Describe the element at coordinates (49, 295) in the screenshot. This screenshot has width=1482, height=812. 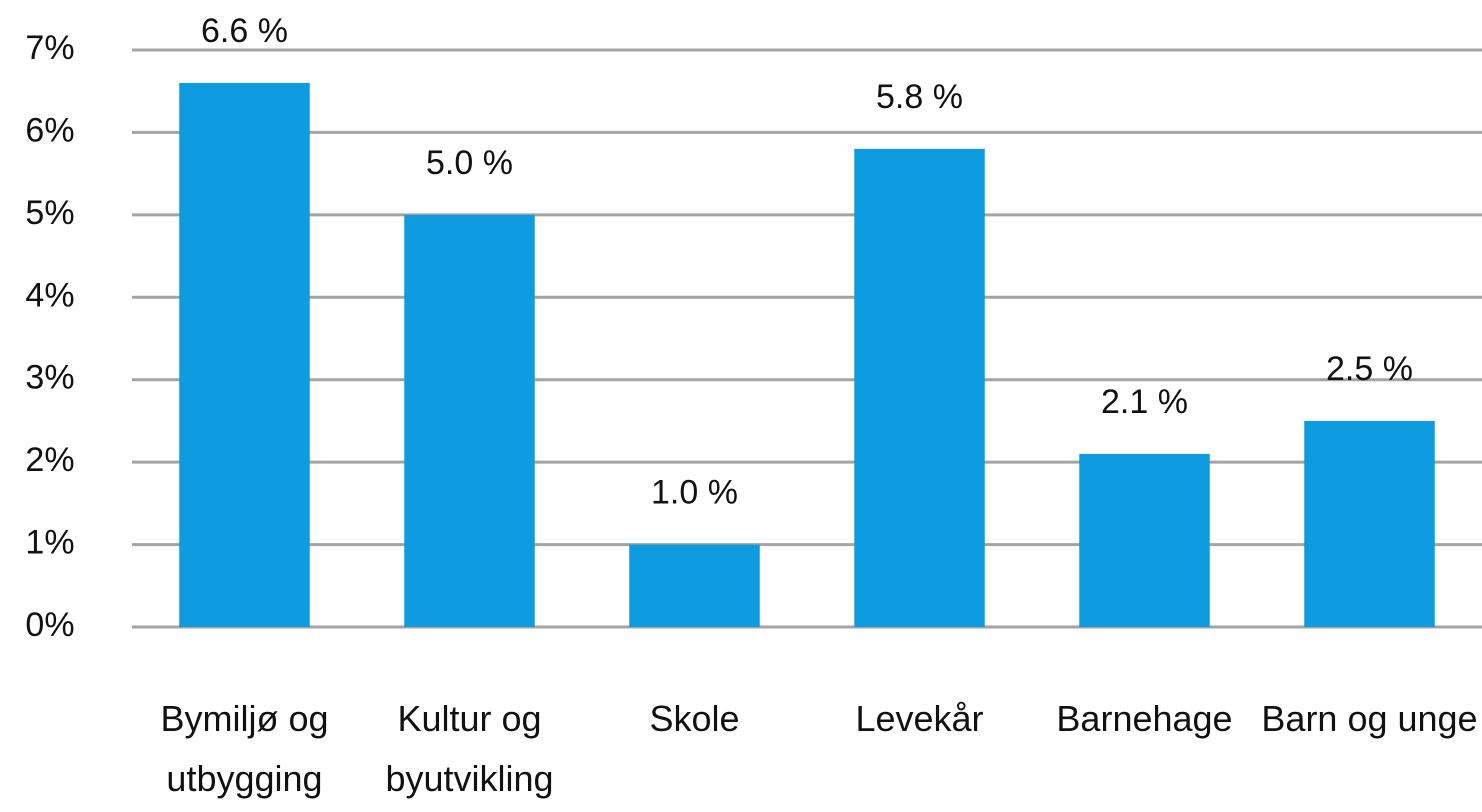
I see `y-tick-label: 4%` at that location.